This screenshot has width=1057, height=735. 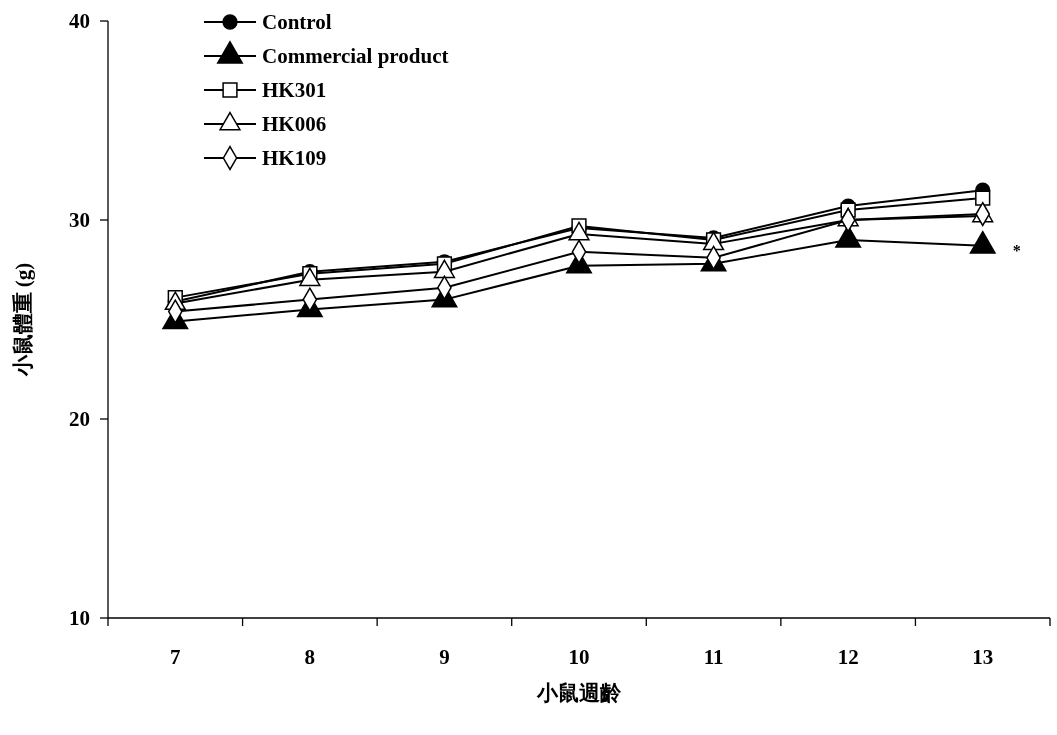 I want to click on annotation: *, so click(x=1016, y=250).